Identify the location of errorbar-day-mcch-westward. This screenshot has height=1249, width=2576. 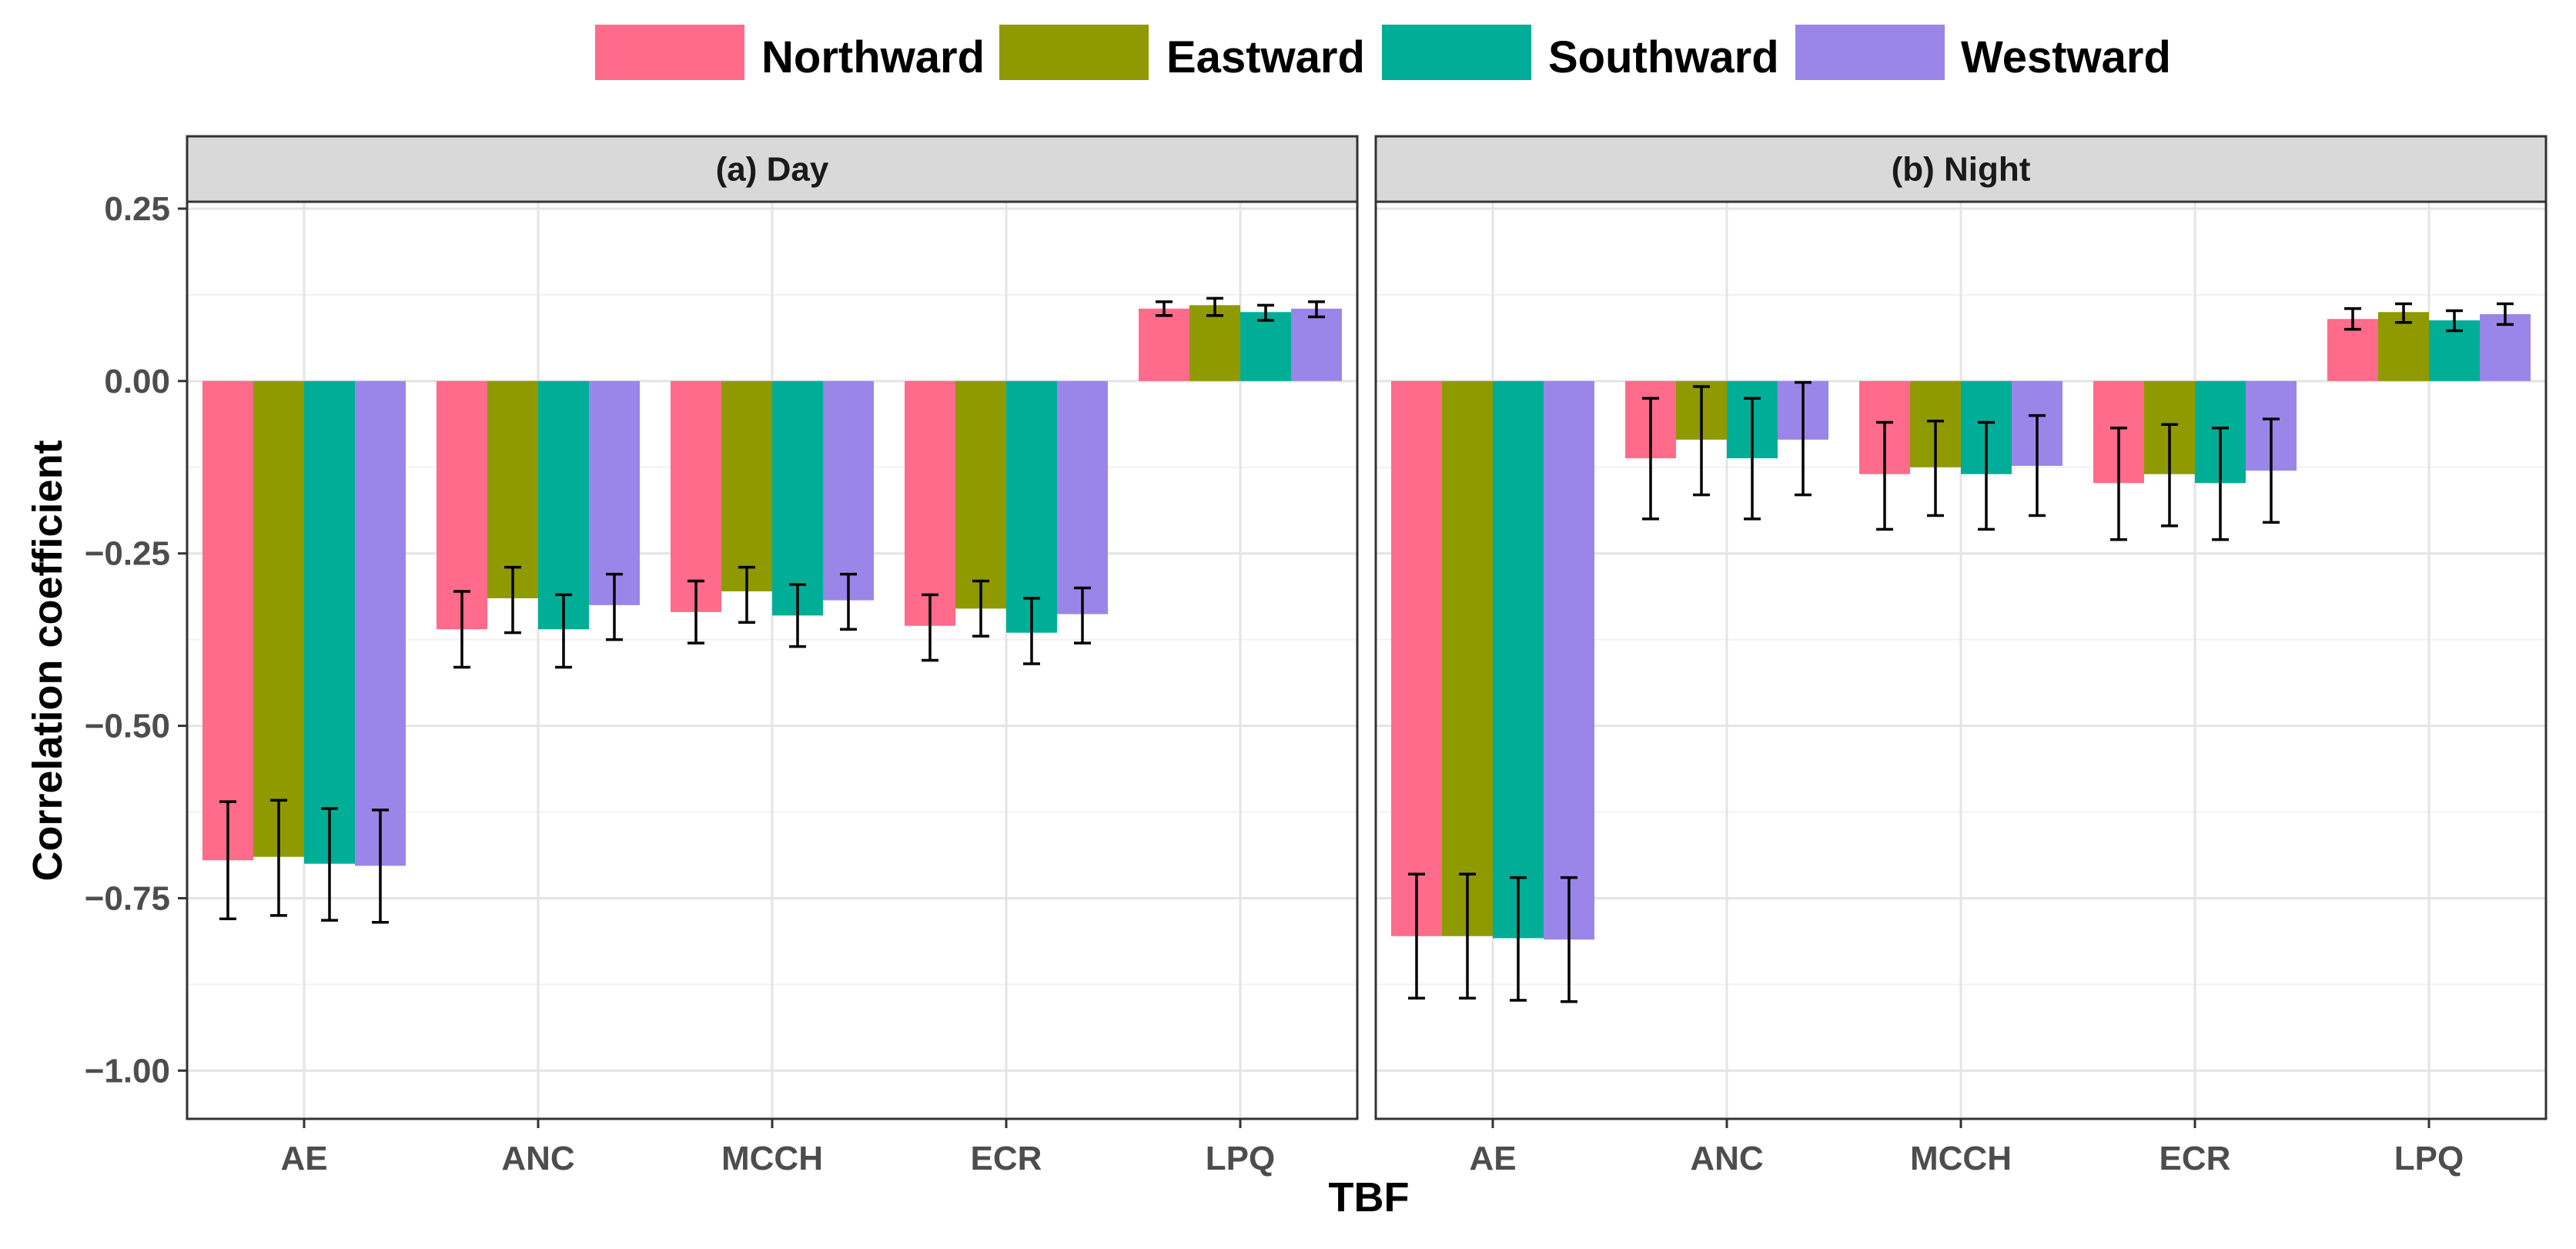
(849, 601).